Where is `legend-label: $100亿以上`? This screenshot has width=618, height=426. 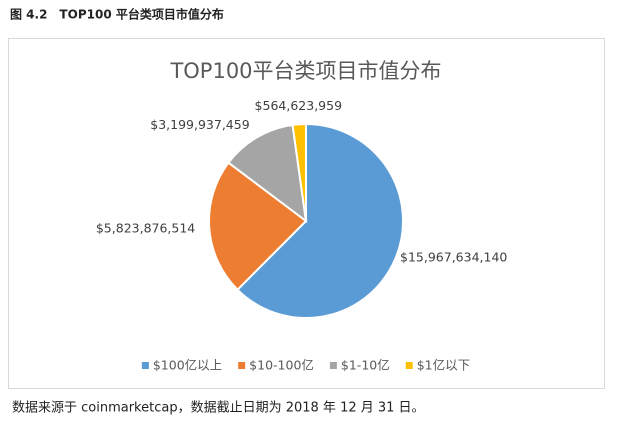
legend-label: $100亿以上 is located at coordinates (187, 365).